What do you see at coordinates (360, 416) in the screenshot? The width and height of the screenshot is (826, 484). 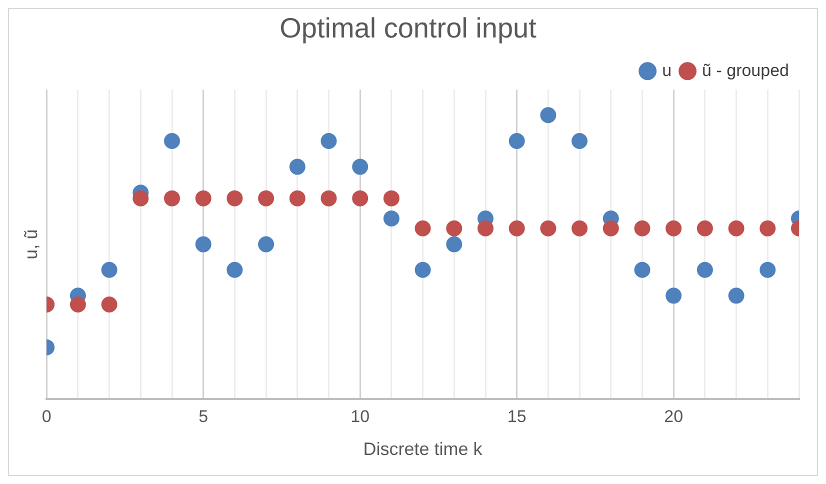 I see `x-tick-label: 10` at bounding box center [360, 416].